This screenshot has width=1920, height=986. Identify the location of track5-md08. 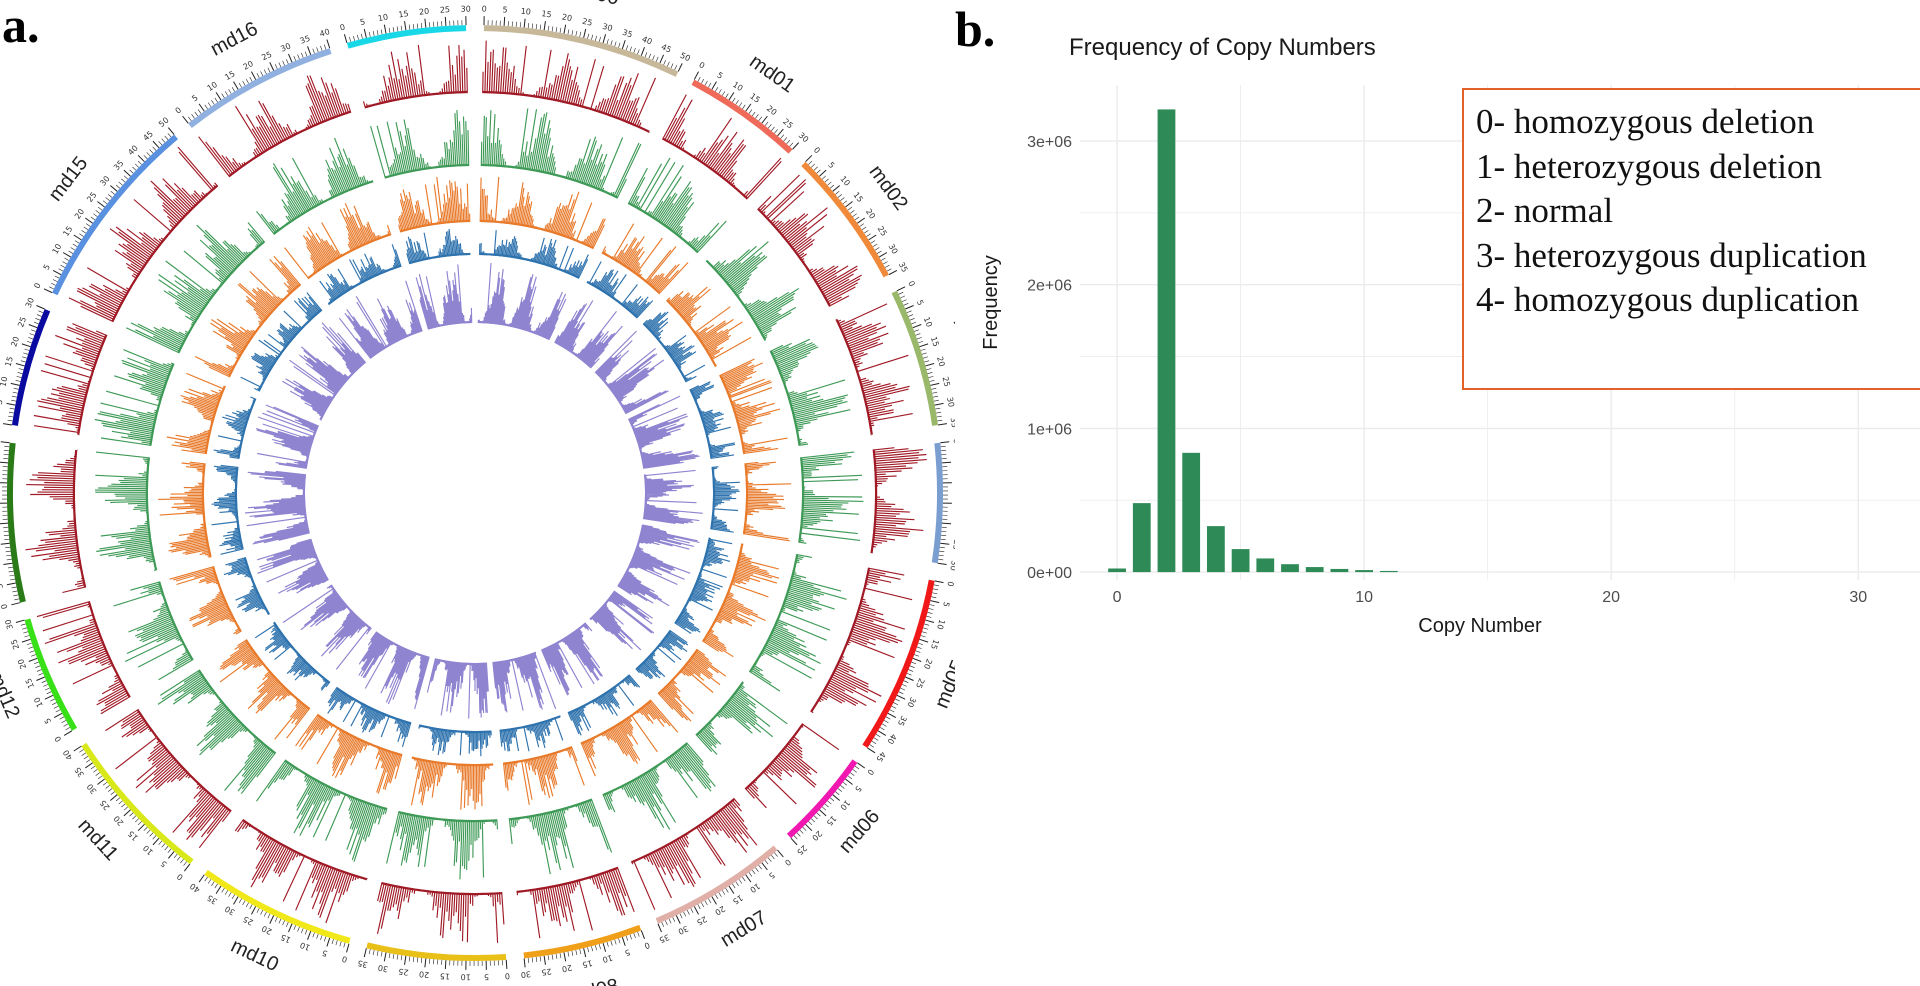
(524, 682).